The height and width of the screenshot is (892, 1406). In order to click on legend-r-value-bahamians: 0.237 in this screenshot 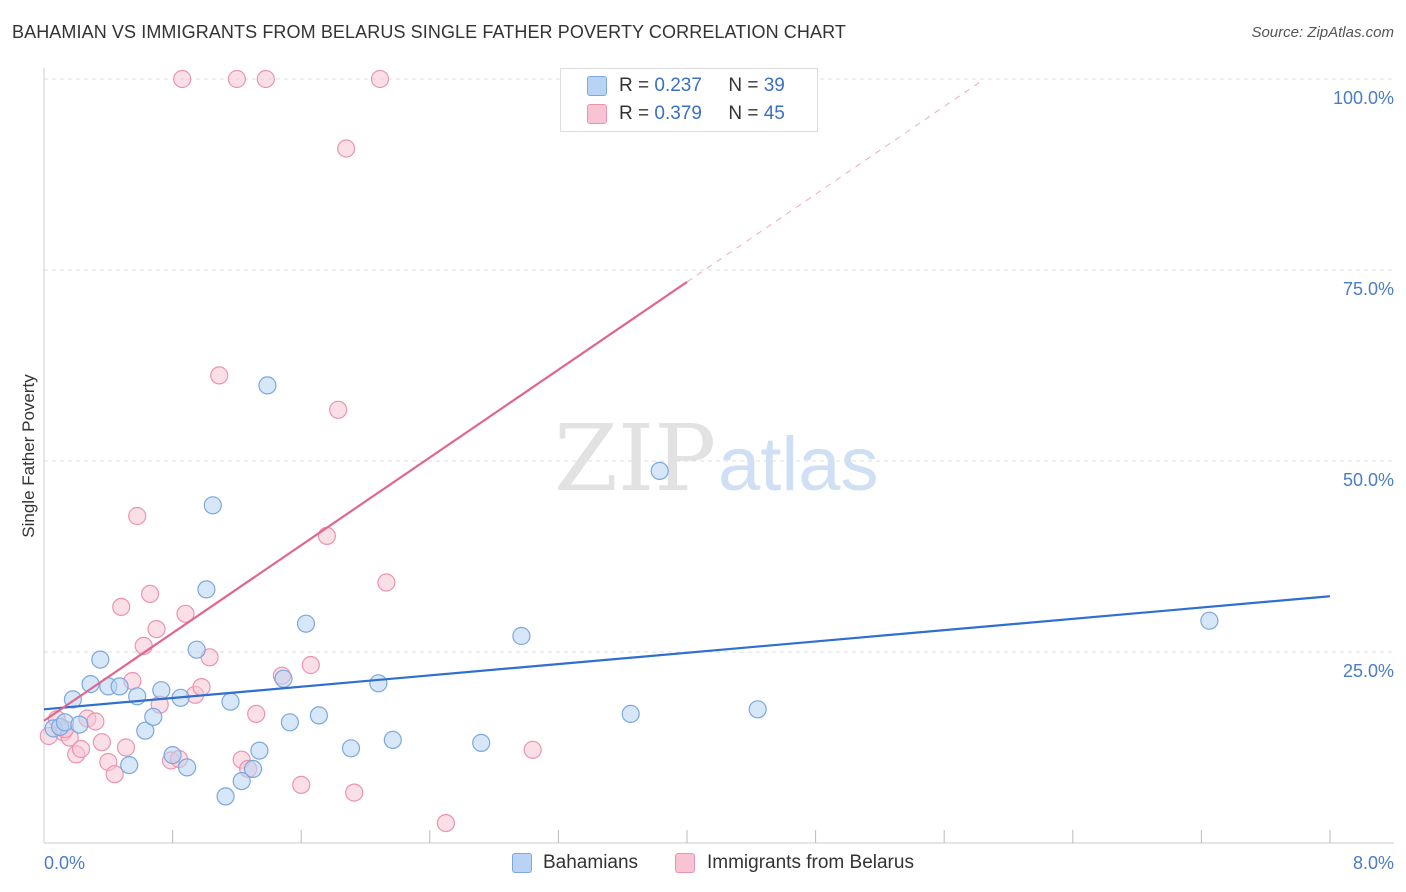, I will do `click(678, 85)`.